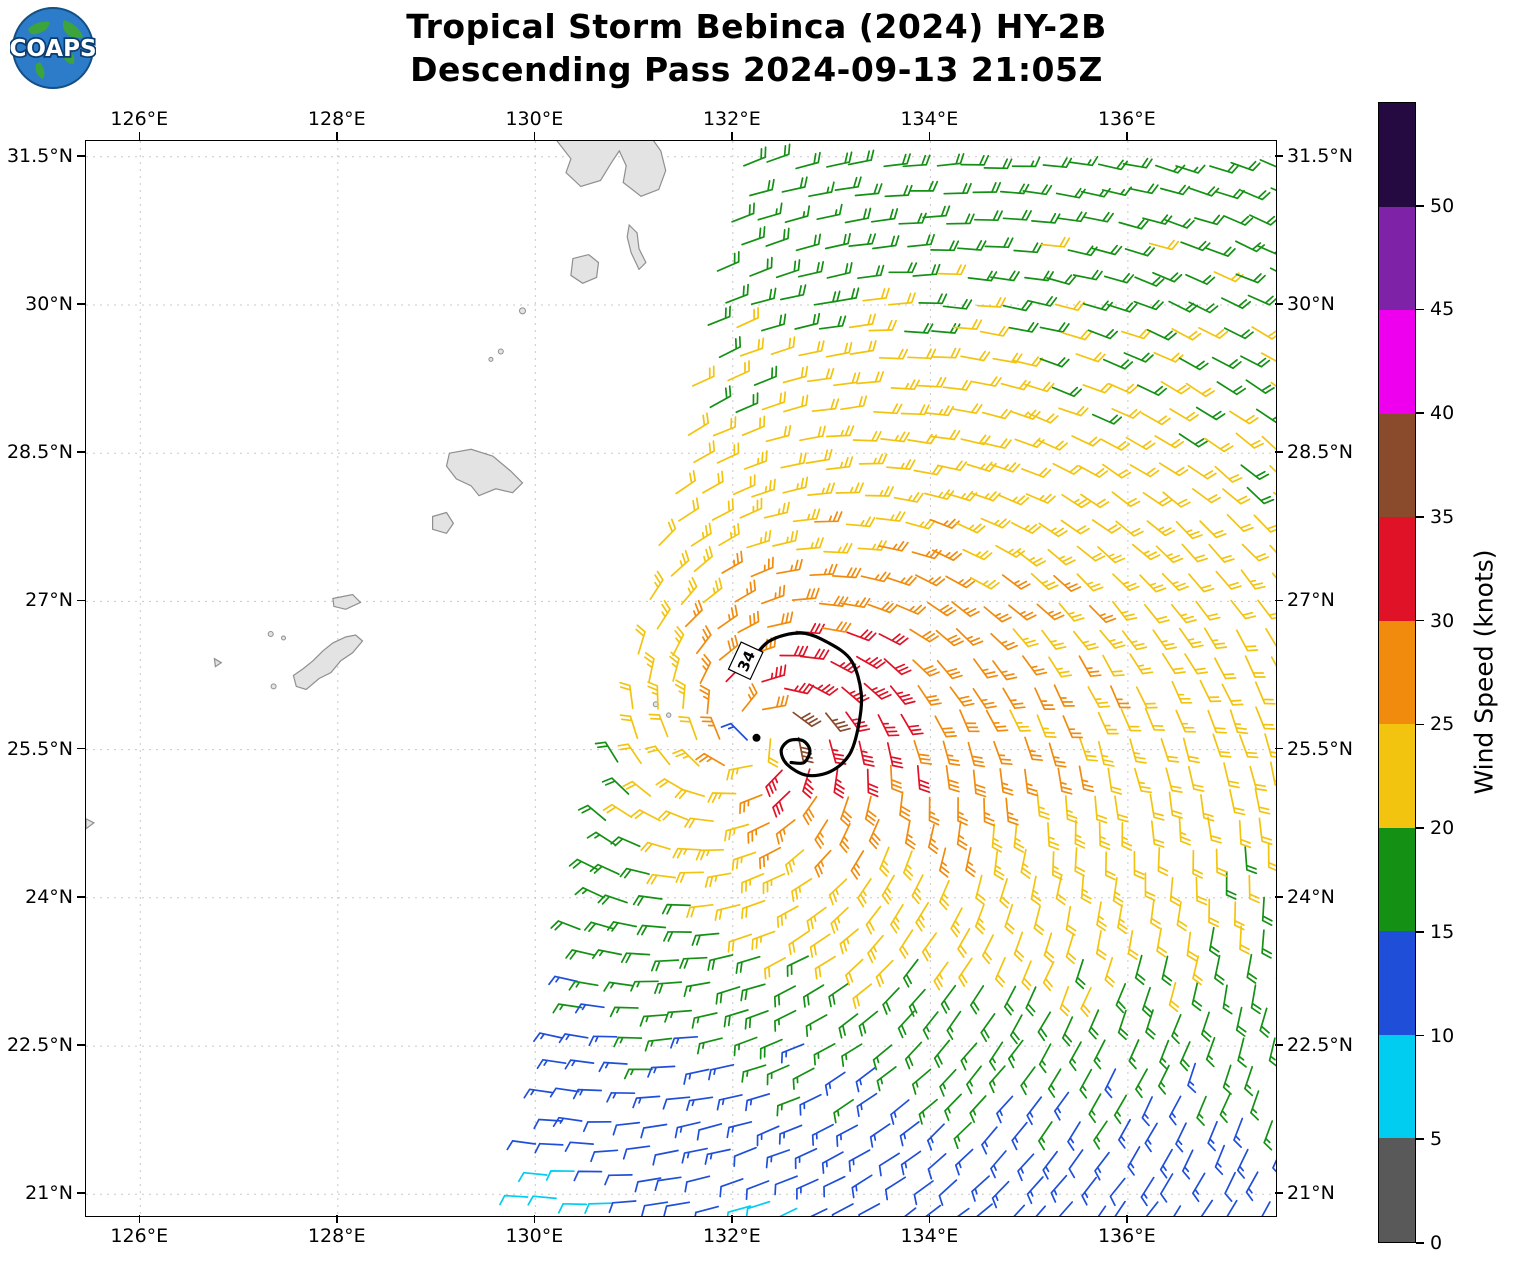  Describe the element at coordinates (1397, 465) in the screenshot. I see `colorbar-segment` at that location.